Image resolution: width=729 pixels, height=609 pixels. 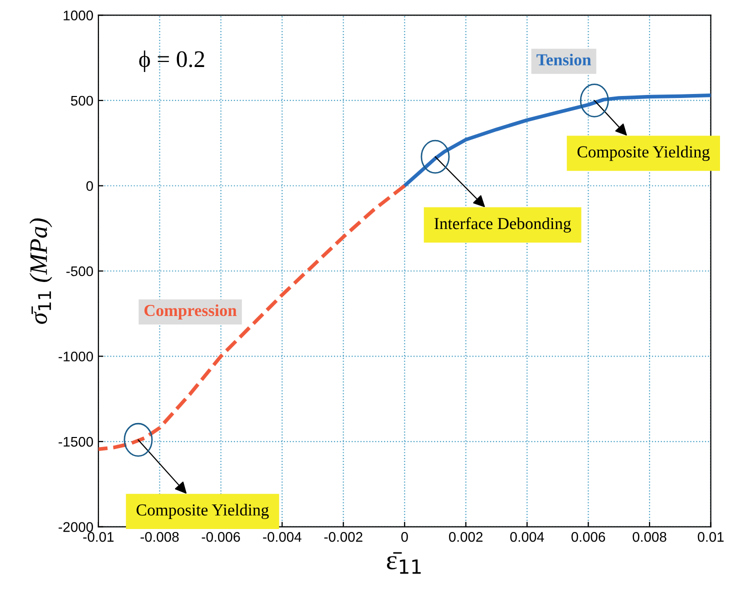 What do you see at coordinates (404, 537) in the screenshot?
I see `x-tick-label: 0` at bounding box center [404, 537].